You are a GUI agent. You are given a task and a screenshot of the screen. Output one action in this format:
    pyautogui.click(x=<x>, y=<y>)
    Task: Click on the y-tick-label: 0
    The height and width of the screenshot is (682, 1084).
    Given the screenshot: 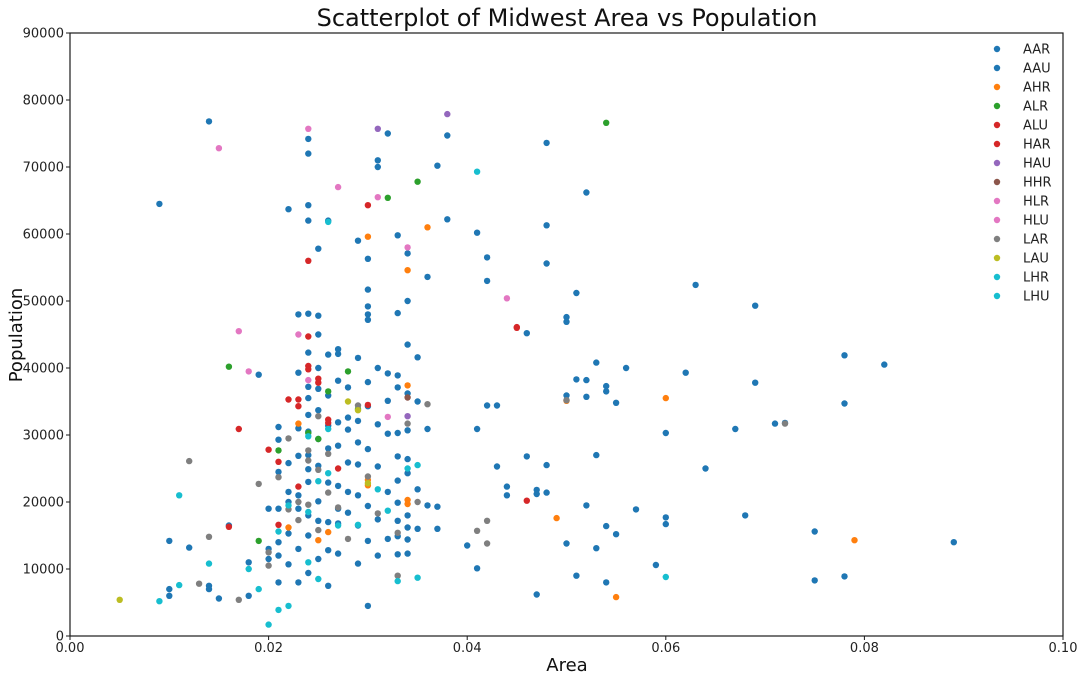 What is the action you would take?
    pyautogui.click(x=60, y=637)
    